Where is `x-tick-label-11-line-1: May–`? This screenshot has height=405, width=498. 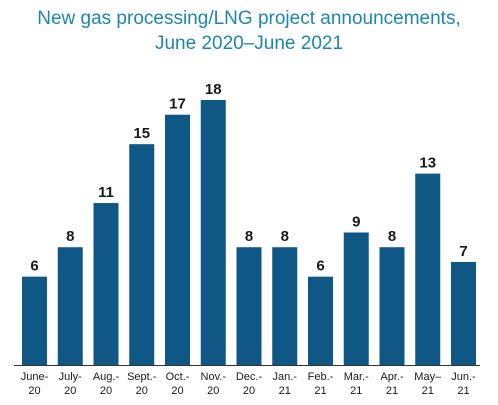
x-tick-label-11-line-1: May– is located at coordinates (428, 377).